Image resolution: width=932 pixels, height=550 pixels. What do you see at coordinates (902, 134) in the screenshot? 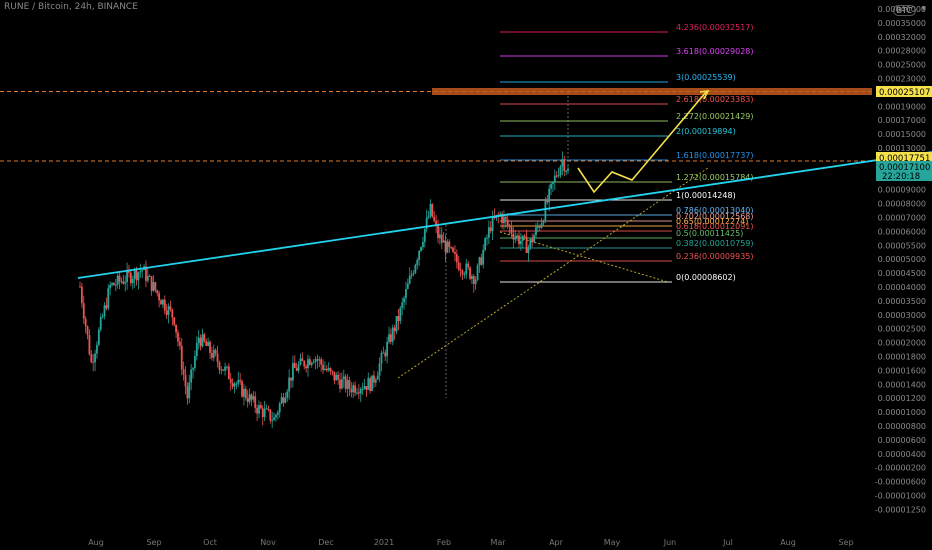
I see `y-tick-label: 0.00015000` at bounding box center [902, 134].